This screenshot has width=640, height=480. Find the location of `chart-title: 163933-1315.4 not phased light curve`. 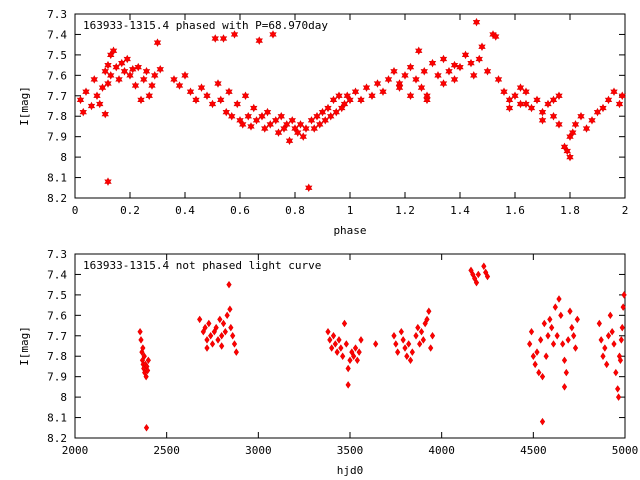

chart-title: 163933-1315.4 not phased light curve is located at coordinates (202, 265).